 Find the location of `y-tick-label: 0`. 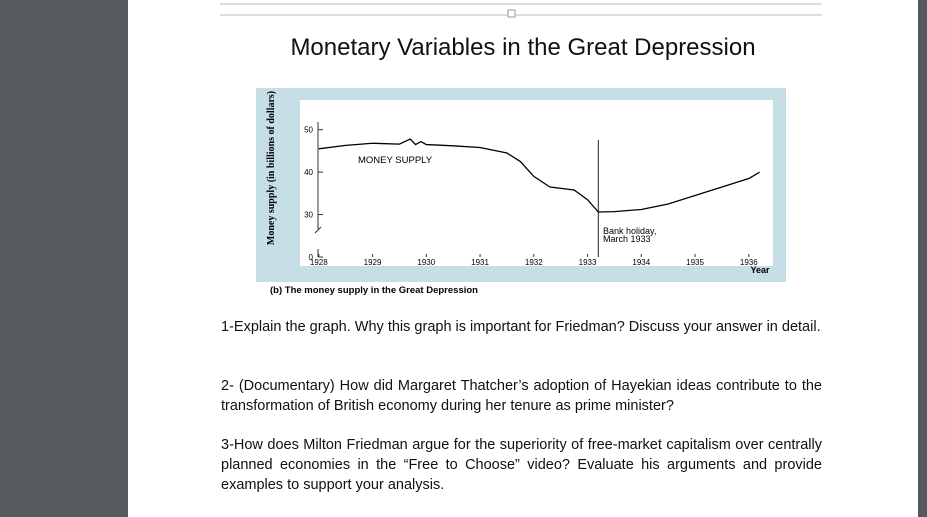

y-tick-label: 0 is located at coordinates (311, 257).